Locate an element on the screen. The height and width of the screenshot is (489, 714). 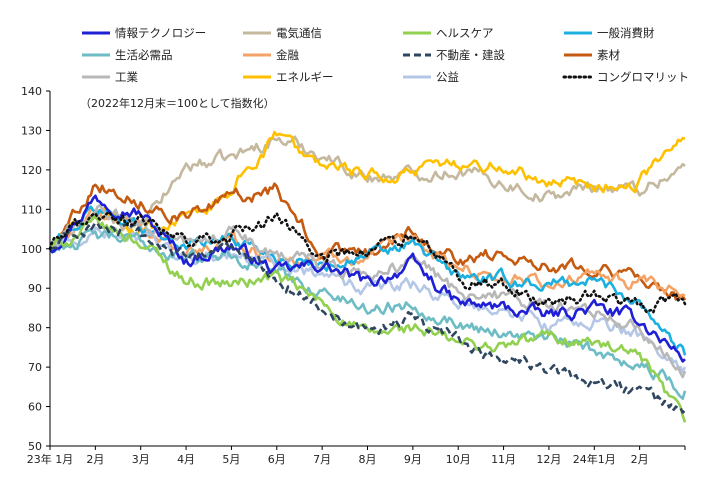
legend-label: ヘルスケア is located at coordinates (465, 33).